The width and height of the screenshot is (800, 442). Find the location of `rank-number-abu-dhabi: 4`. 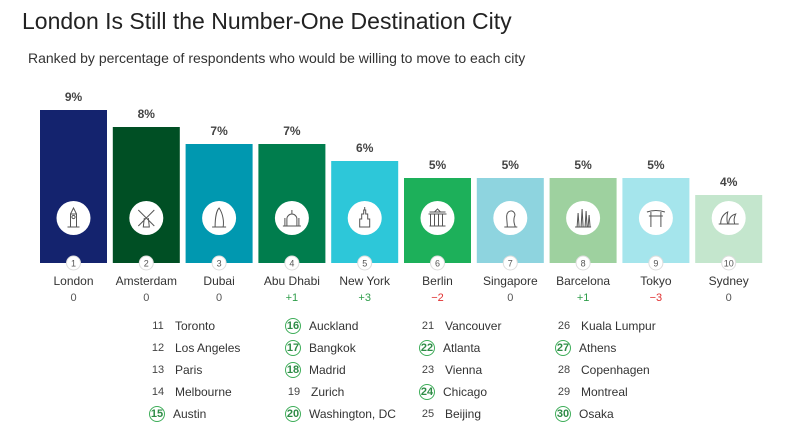

rank-number-abu-dhabi: 4 is located at coordinates (291, 264).